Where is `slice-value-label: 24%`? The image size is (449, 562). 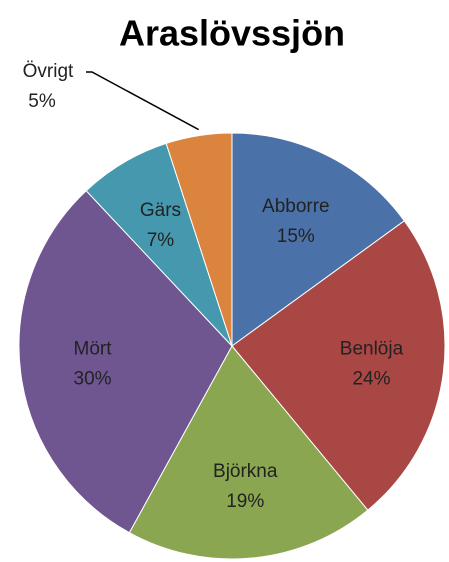
slice-value-label: 24% is located at coordinates (371, 379).